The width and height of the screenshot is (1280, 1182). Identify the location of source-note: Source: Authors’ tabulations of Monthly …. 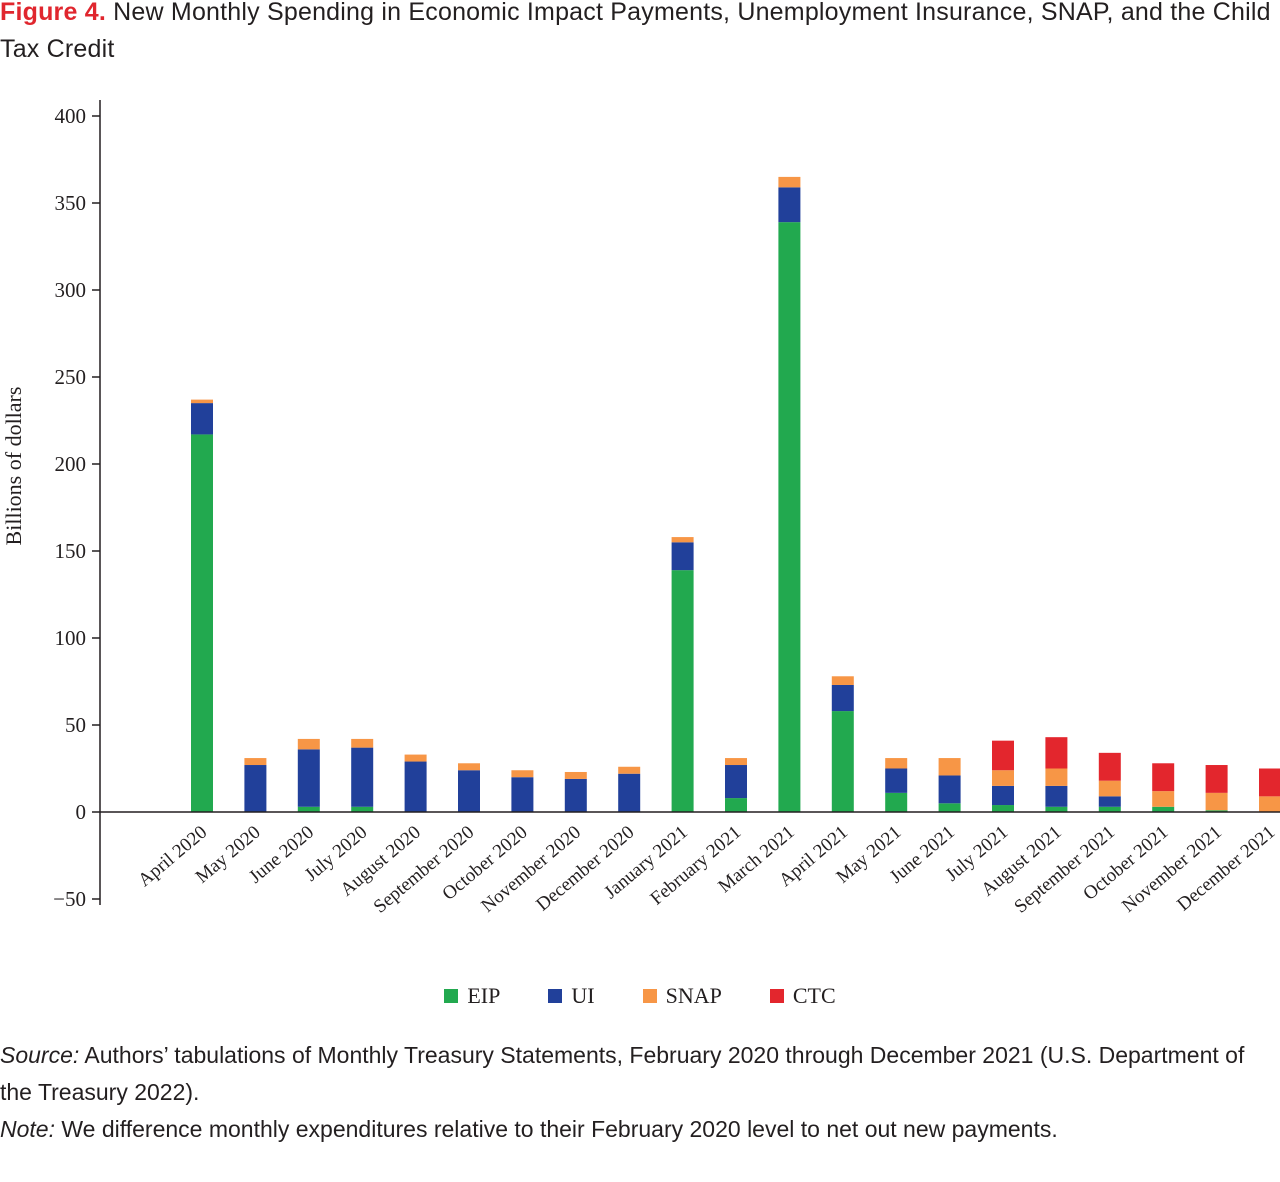
(640, 1074).